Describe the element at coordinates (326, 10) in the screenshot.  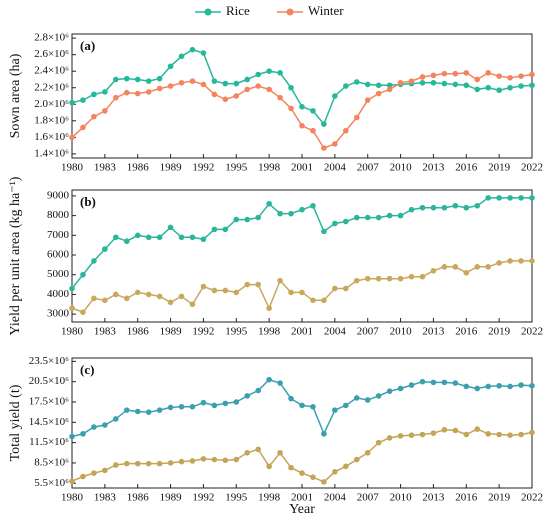
I see `legend-label: Winter` at that location.